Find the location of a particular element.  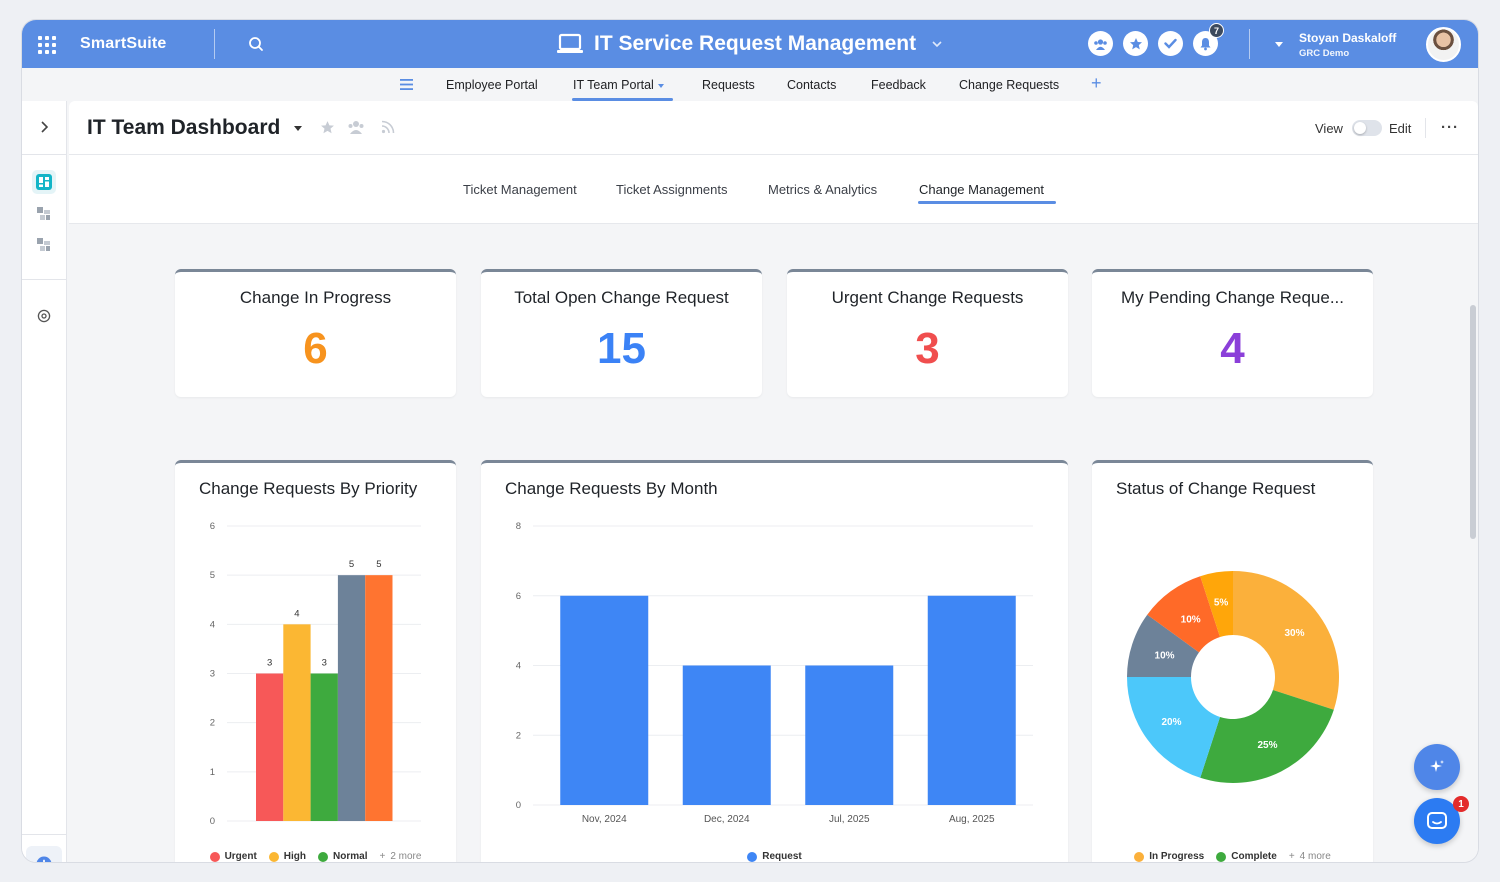

x-tick-label: Aug, 2025 is located at coordinates (972, 819).